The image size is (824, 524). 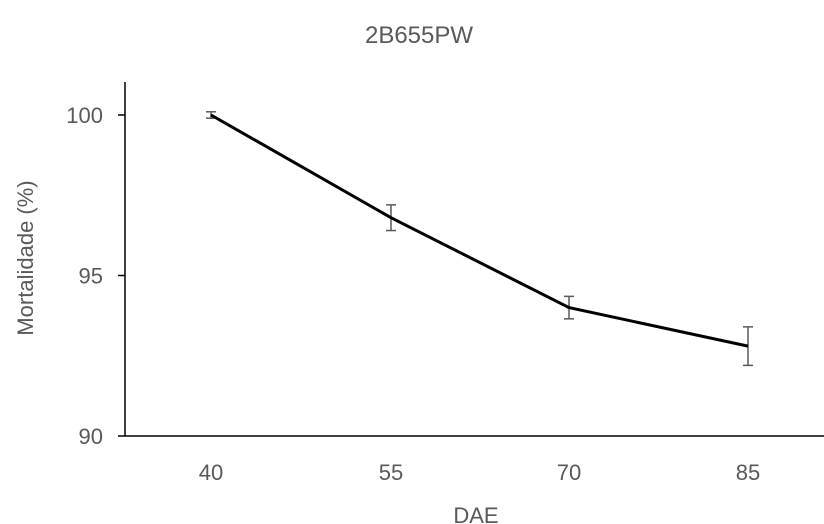 I want to click on x-tick-label: 40, so click(x=211, y=472).